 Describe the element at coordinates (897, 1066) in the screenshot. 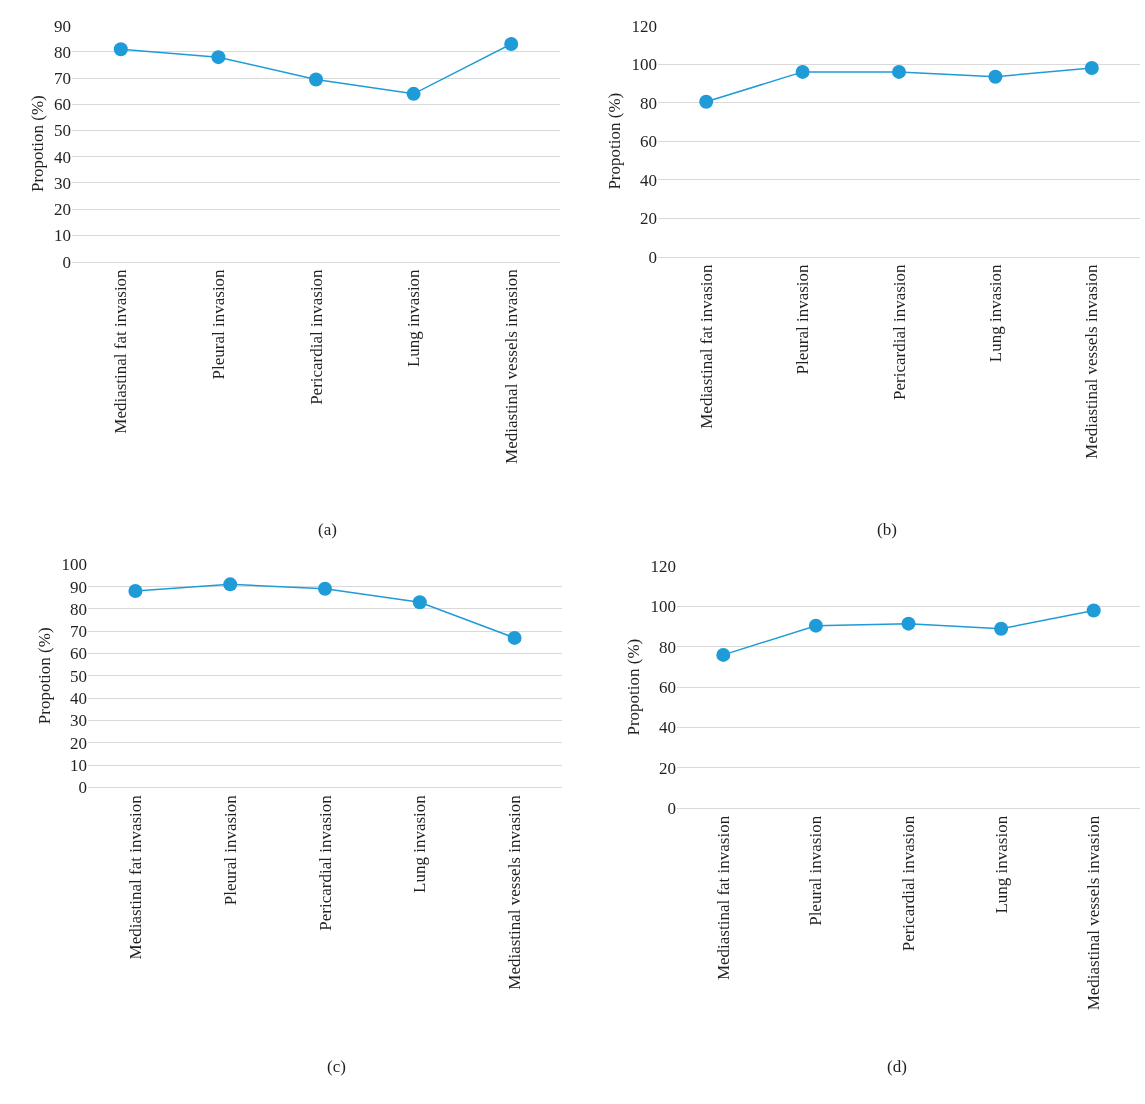

I see `text: (d)` at that location.